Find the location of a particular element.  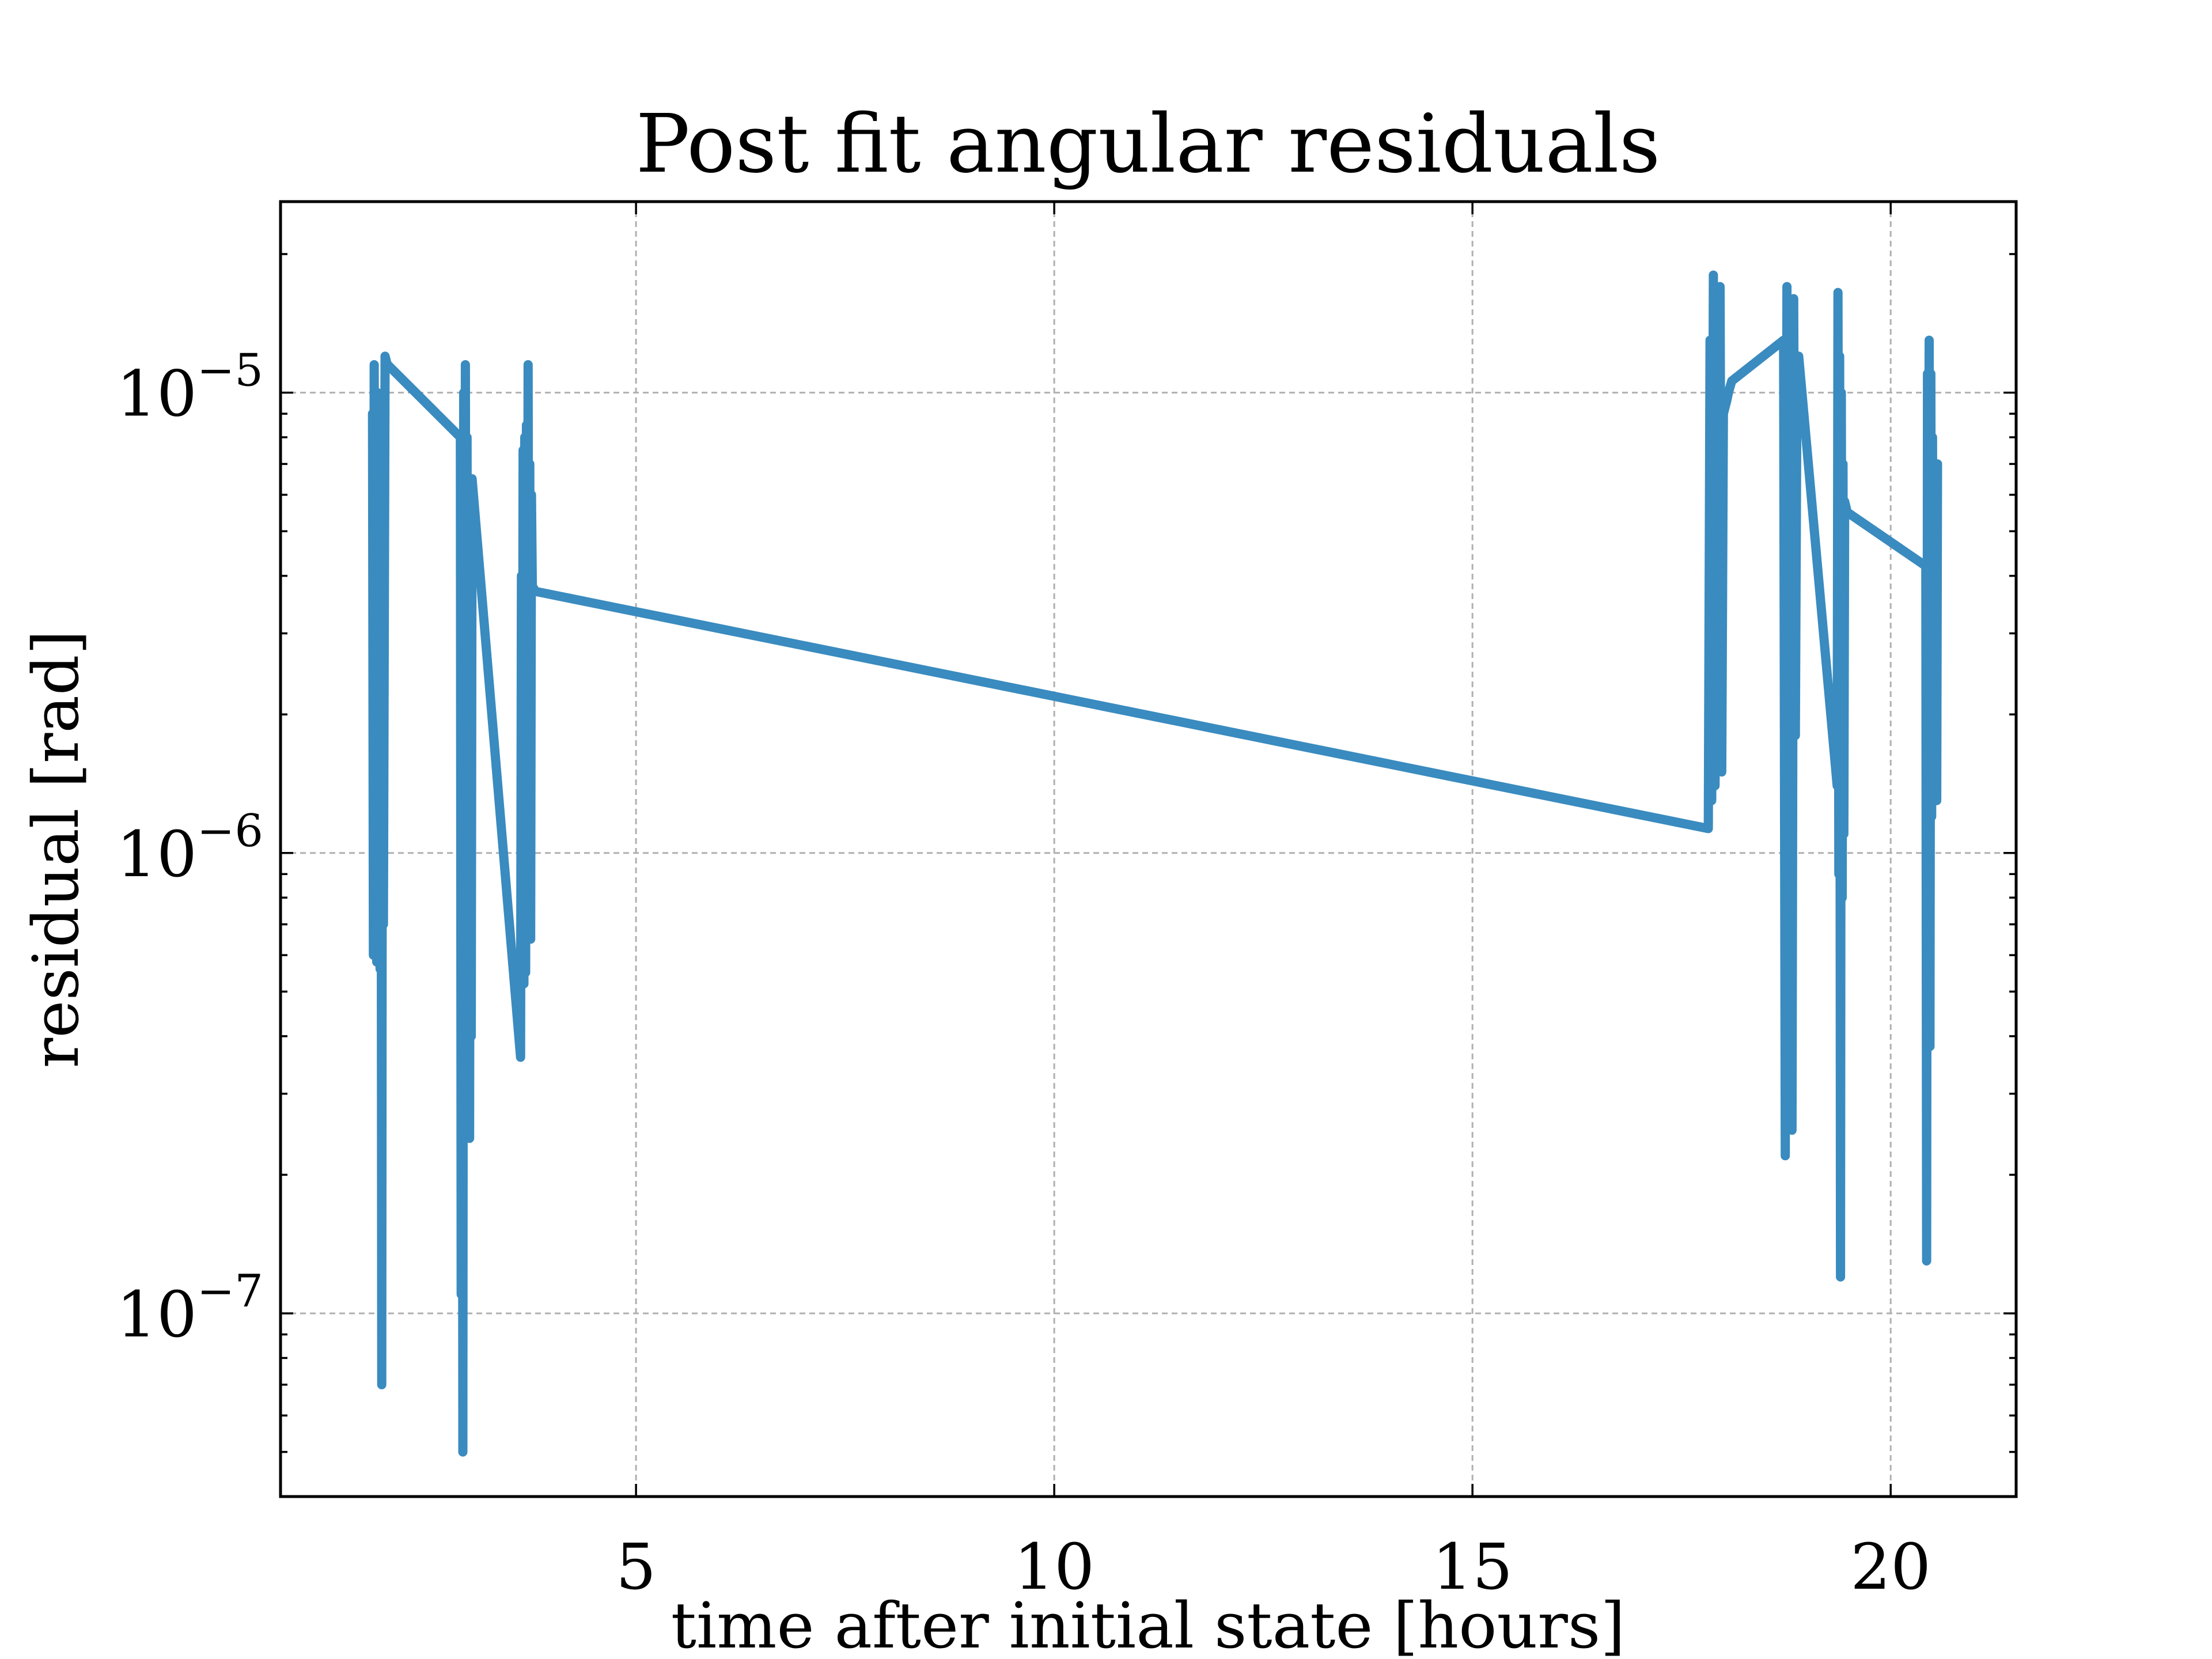

x-tick-label: 20 is located at coordinates (1890, 1567).